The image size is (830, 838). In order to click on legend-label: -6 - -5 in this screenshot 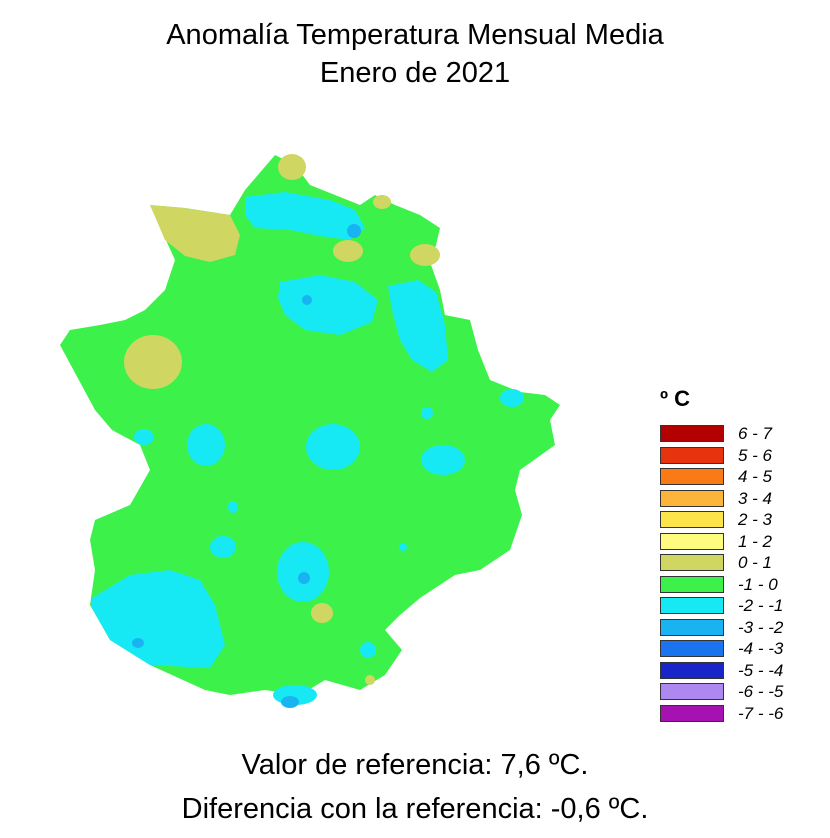, I will do `click(761, 691)`.